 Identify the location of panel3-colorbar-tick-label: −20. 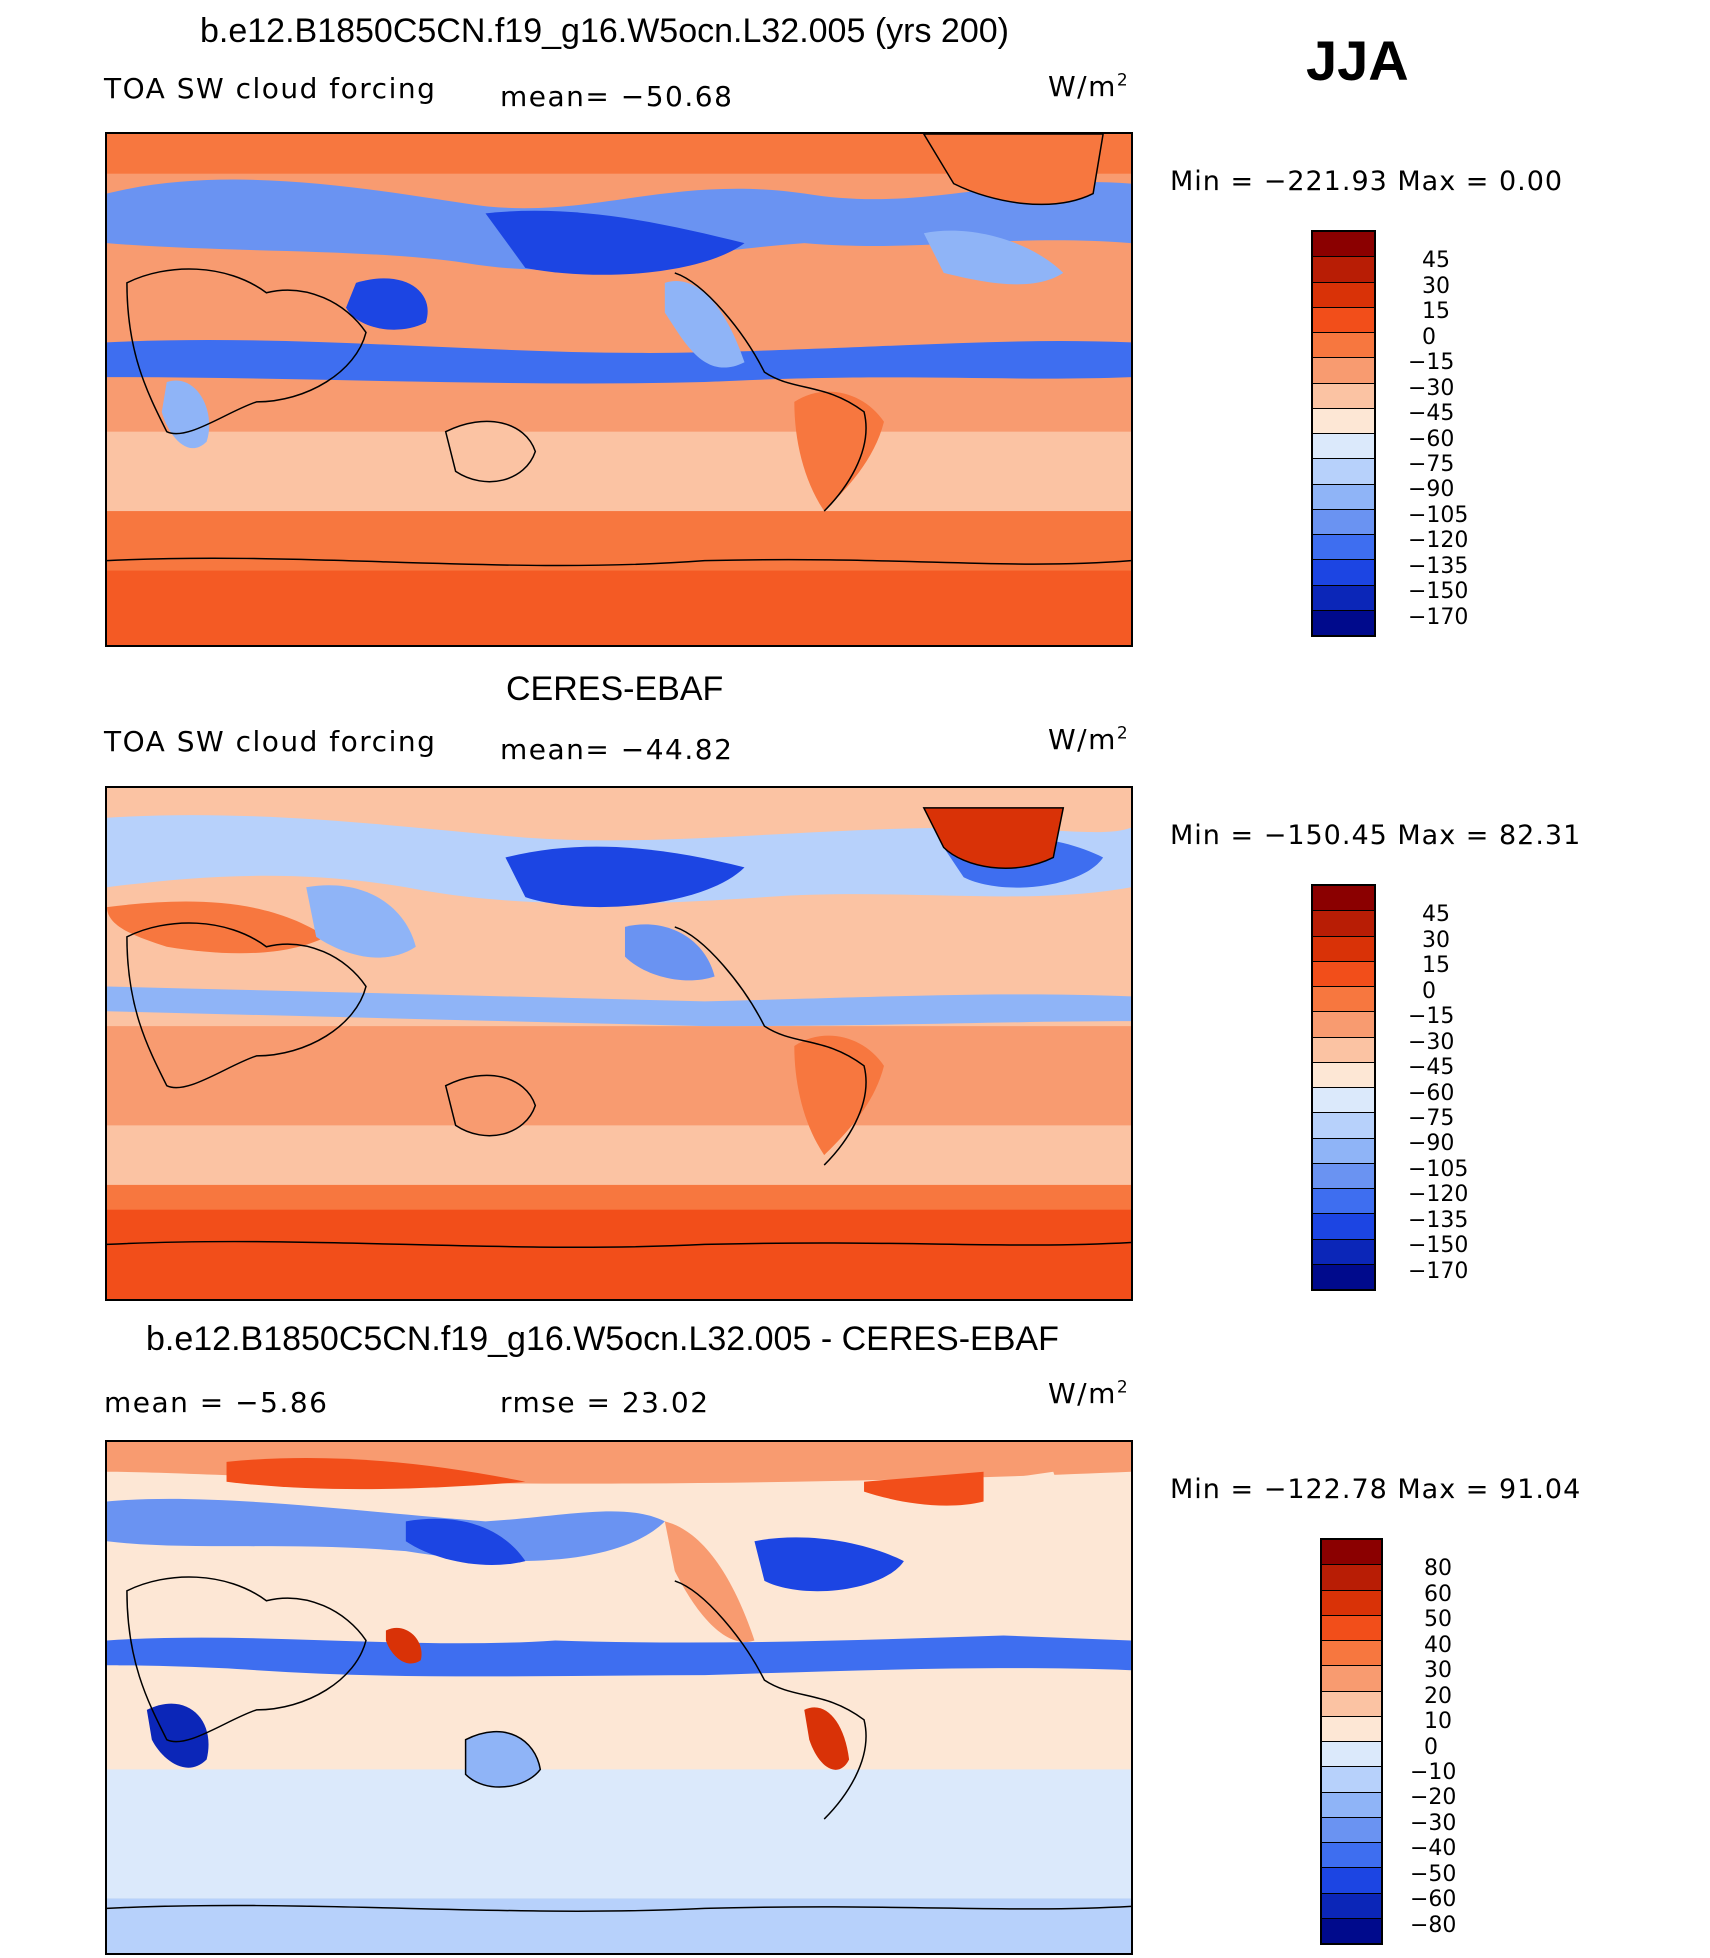
(1433, 1798).